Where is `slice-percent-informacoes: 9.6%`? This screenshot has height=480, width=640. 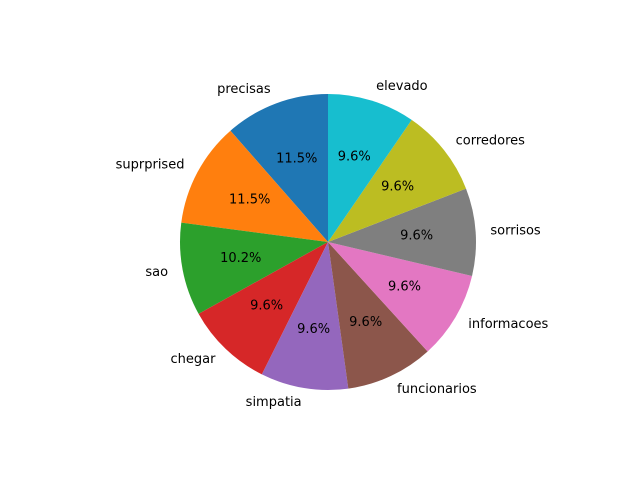 slice-percent-informacoes: 9.6% is located at coordinates (404, 287).